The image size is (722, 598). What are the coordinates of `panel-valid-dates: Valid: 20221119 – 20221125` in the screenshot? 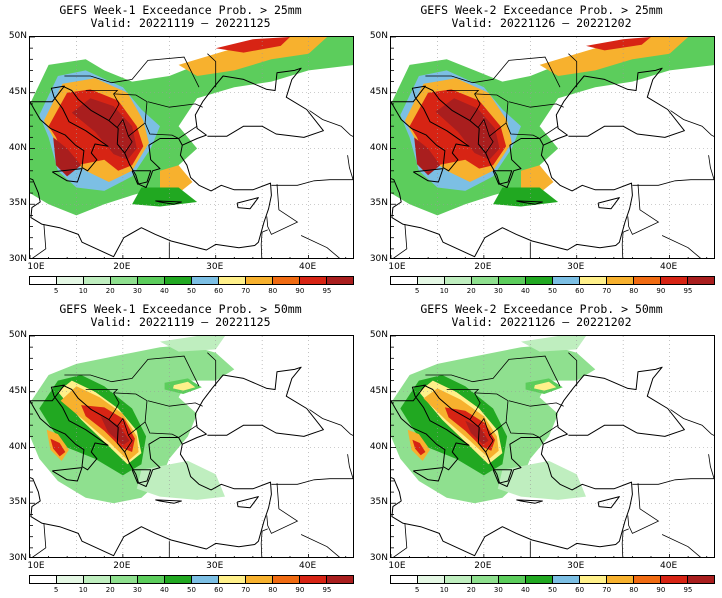 It's located at (180, 23).